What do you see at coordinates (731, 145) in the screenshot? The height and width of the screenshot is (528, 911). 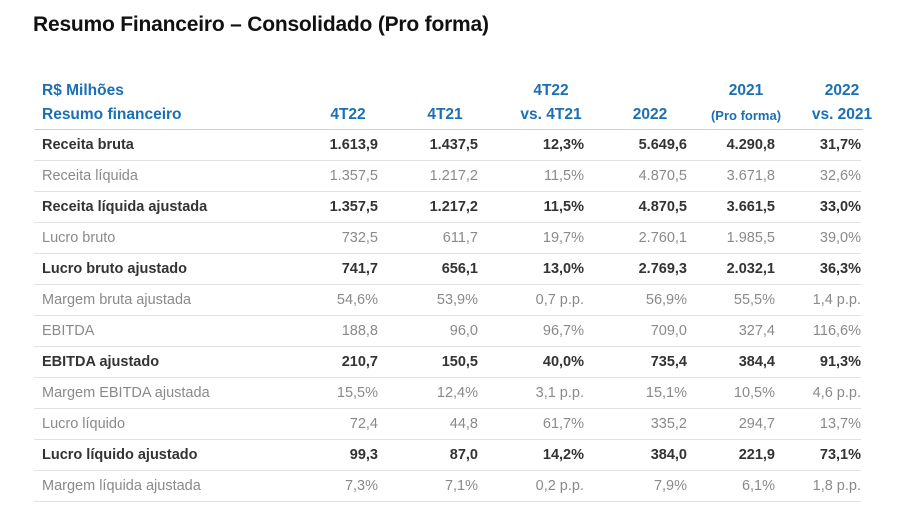 I see `cell-2021: 4.290,8` at bounding box center [731, 145].